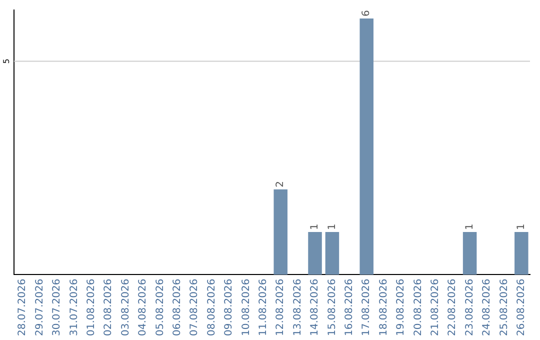 The width and height of the screenshot is (540, 340). Describe the element at coordinates (384, 307) in the screenshot. I see `x-tick-label: 18.08.2026` at that location.